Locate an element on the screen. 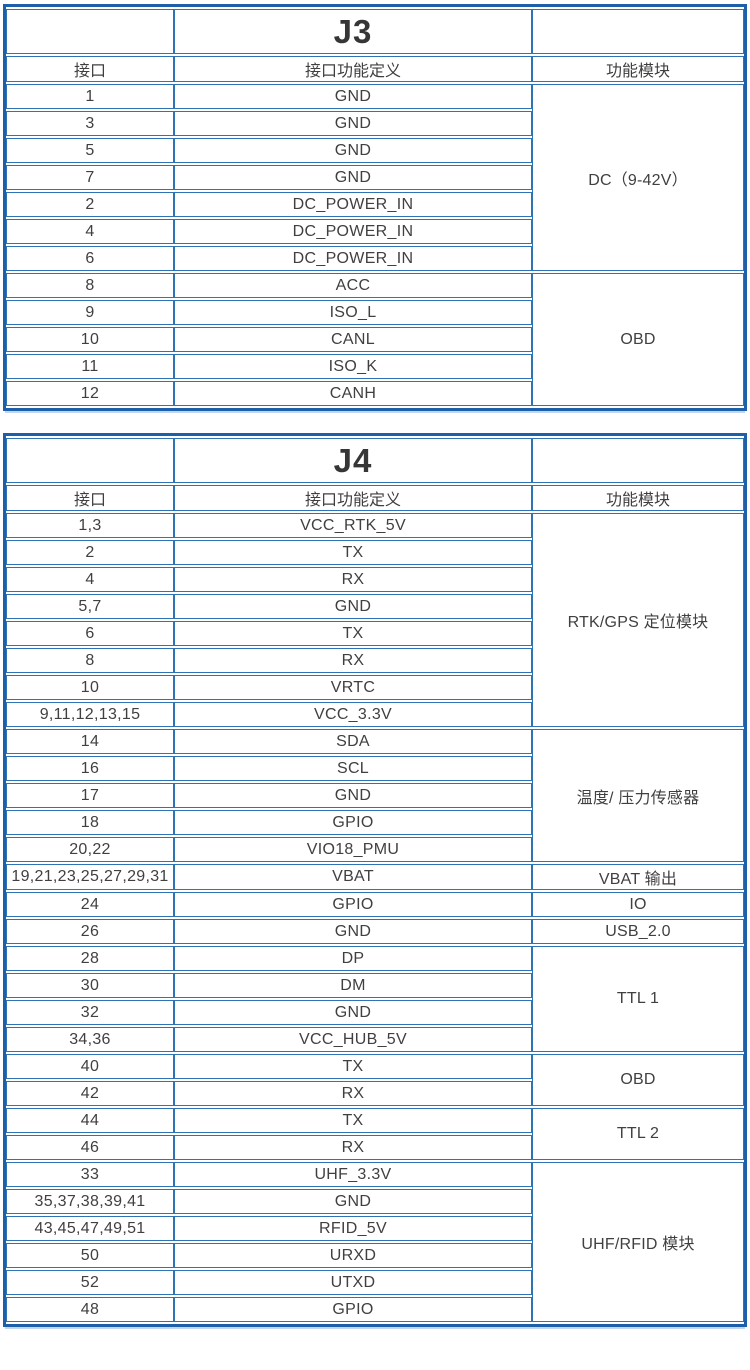  table-row: 30 DM is located at coordinates (375, 985).